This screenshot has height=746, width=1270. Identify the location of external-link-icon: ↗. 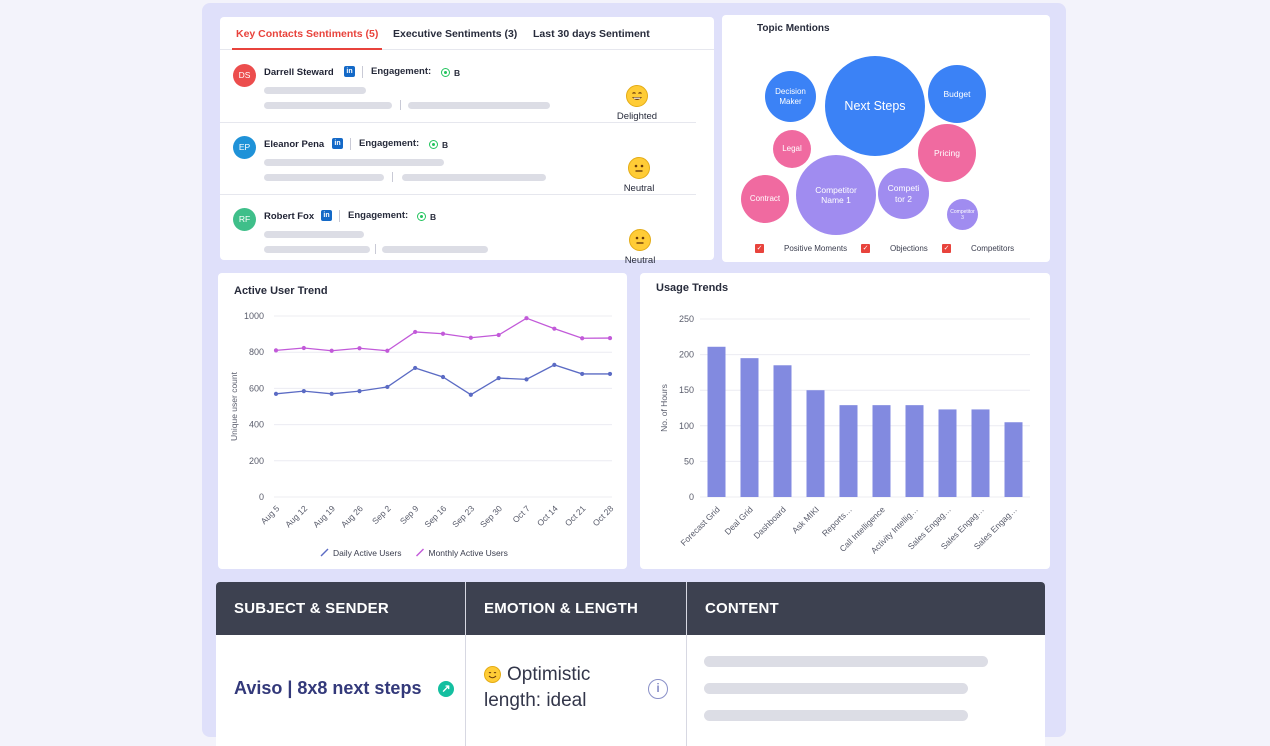
(446, 689).